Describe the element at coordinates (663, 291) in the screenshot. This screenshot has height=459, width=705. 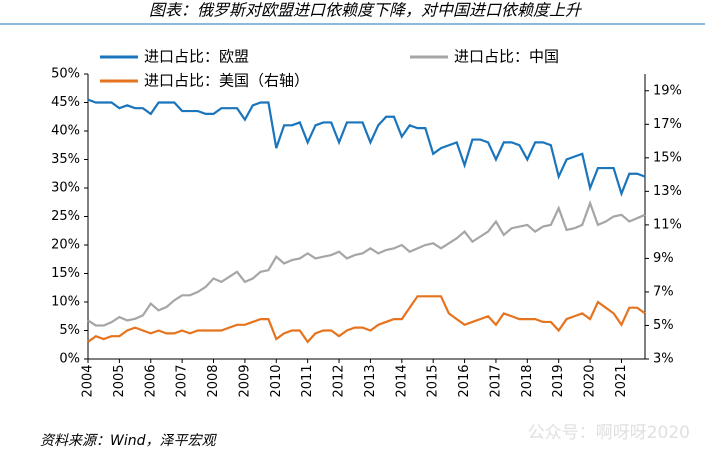
I see `y2-tick-label: 7%` at that location.